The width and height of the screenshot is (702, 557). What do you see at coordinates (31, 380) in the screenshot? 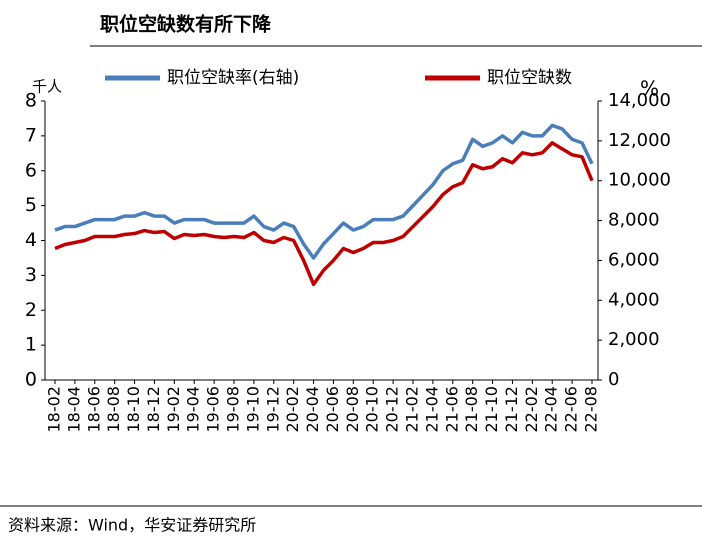
I see `y-tick-label: 0` at bounding box center [31, 380].